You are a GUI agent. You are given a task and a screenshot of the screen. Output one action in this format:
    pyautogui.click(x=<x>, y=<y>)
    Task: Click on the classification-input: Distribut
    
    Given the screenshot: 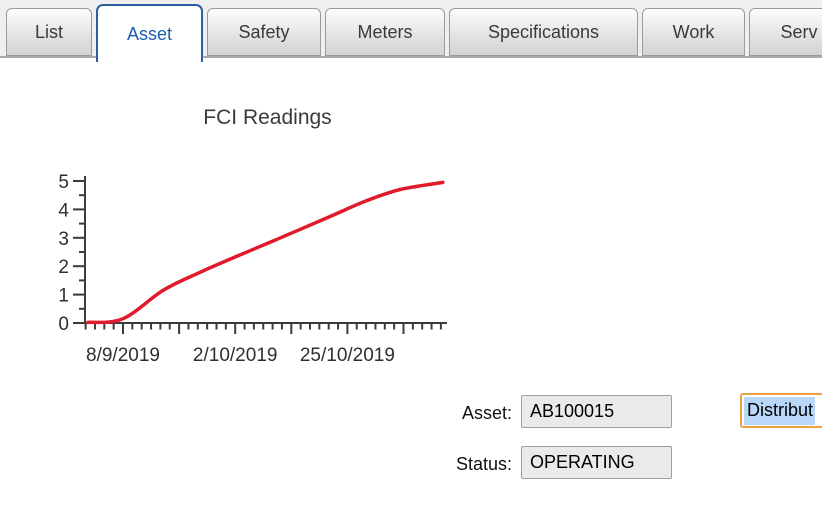 What is the action you would take?
    pyautogui.click(x=781, y=410)
    